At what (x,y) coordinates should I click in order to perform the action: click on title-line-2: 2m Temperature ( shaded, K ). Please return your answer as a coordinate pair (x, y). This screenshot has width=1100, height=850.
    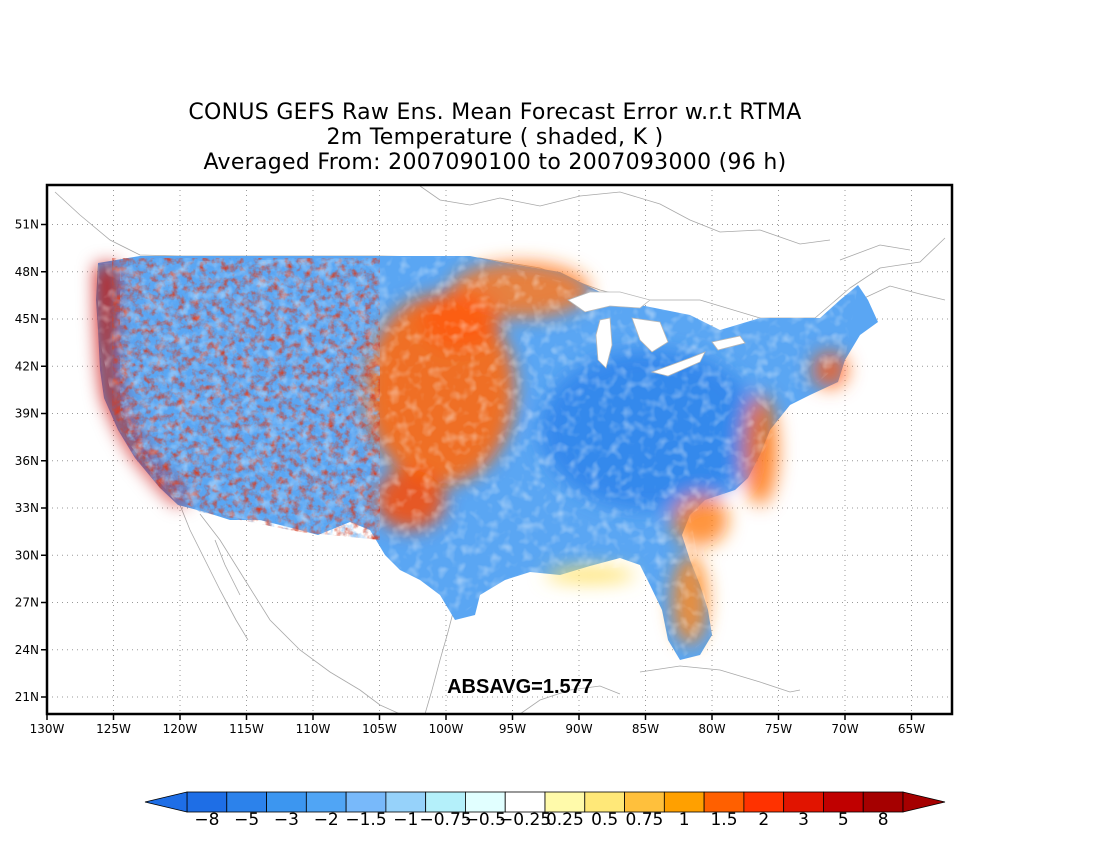
    Looking at the image, I should click on (495, 137).